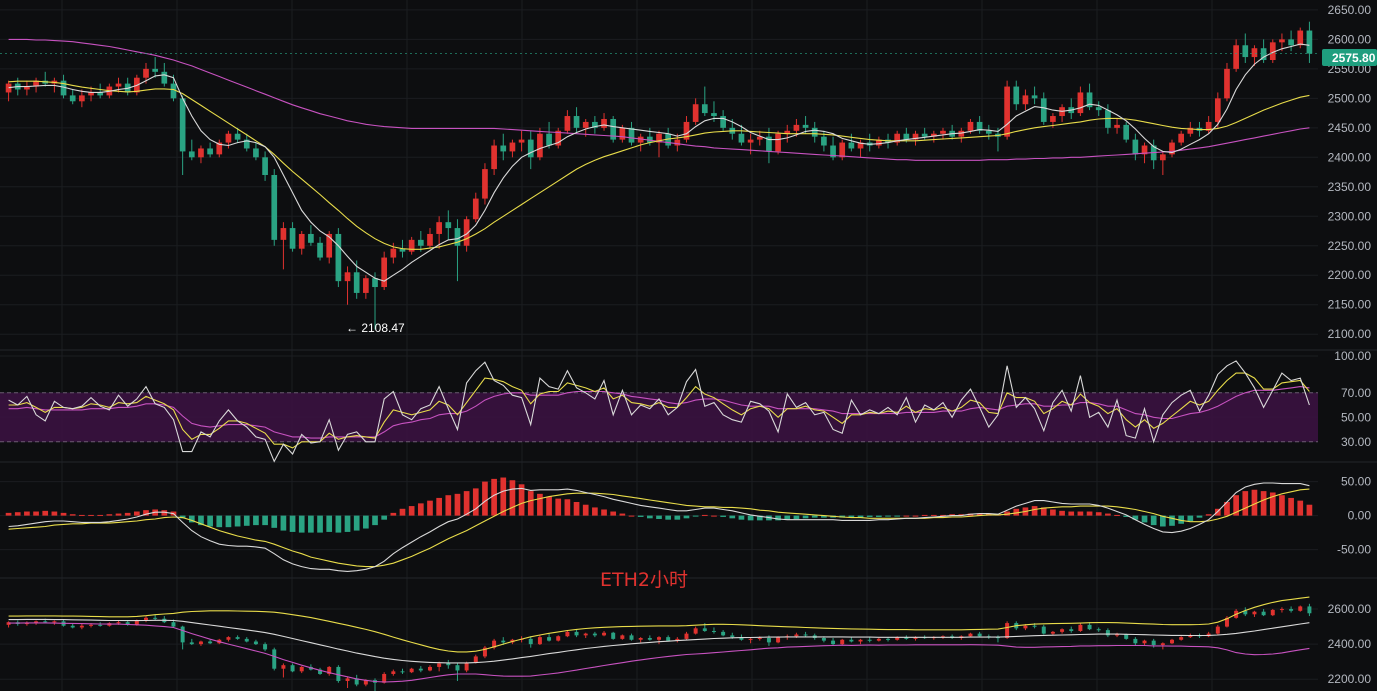  Describe the element at coordinates (1350, 216) in the screenshot. I see `y-tick-label: 2300.00` at that location.